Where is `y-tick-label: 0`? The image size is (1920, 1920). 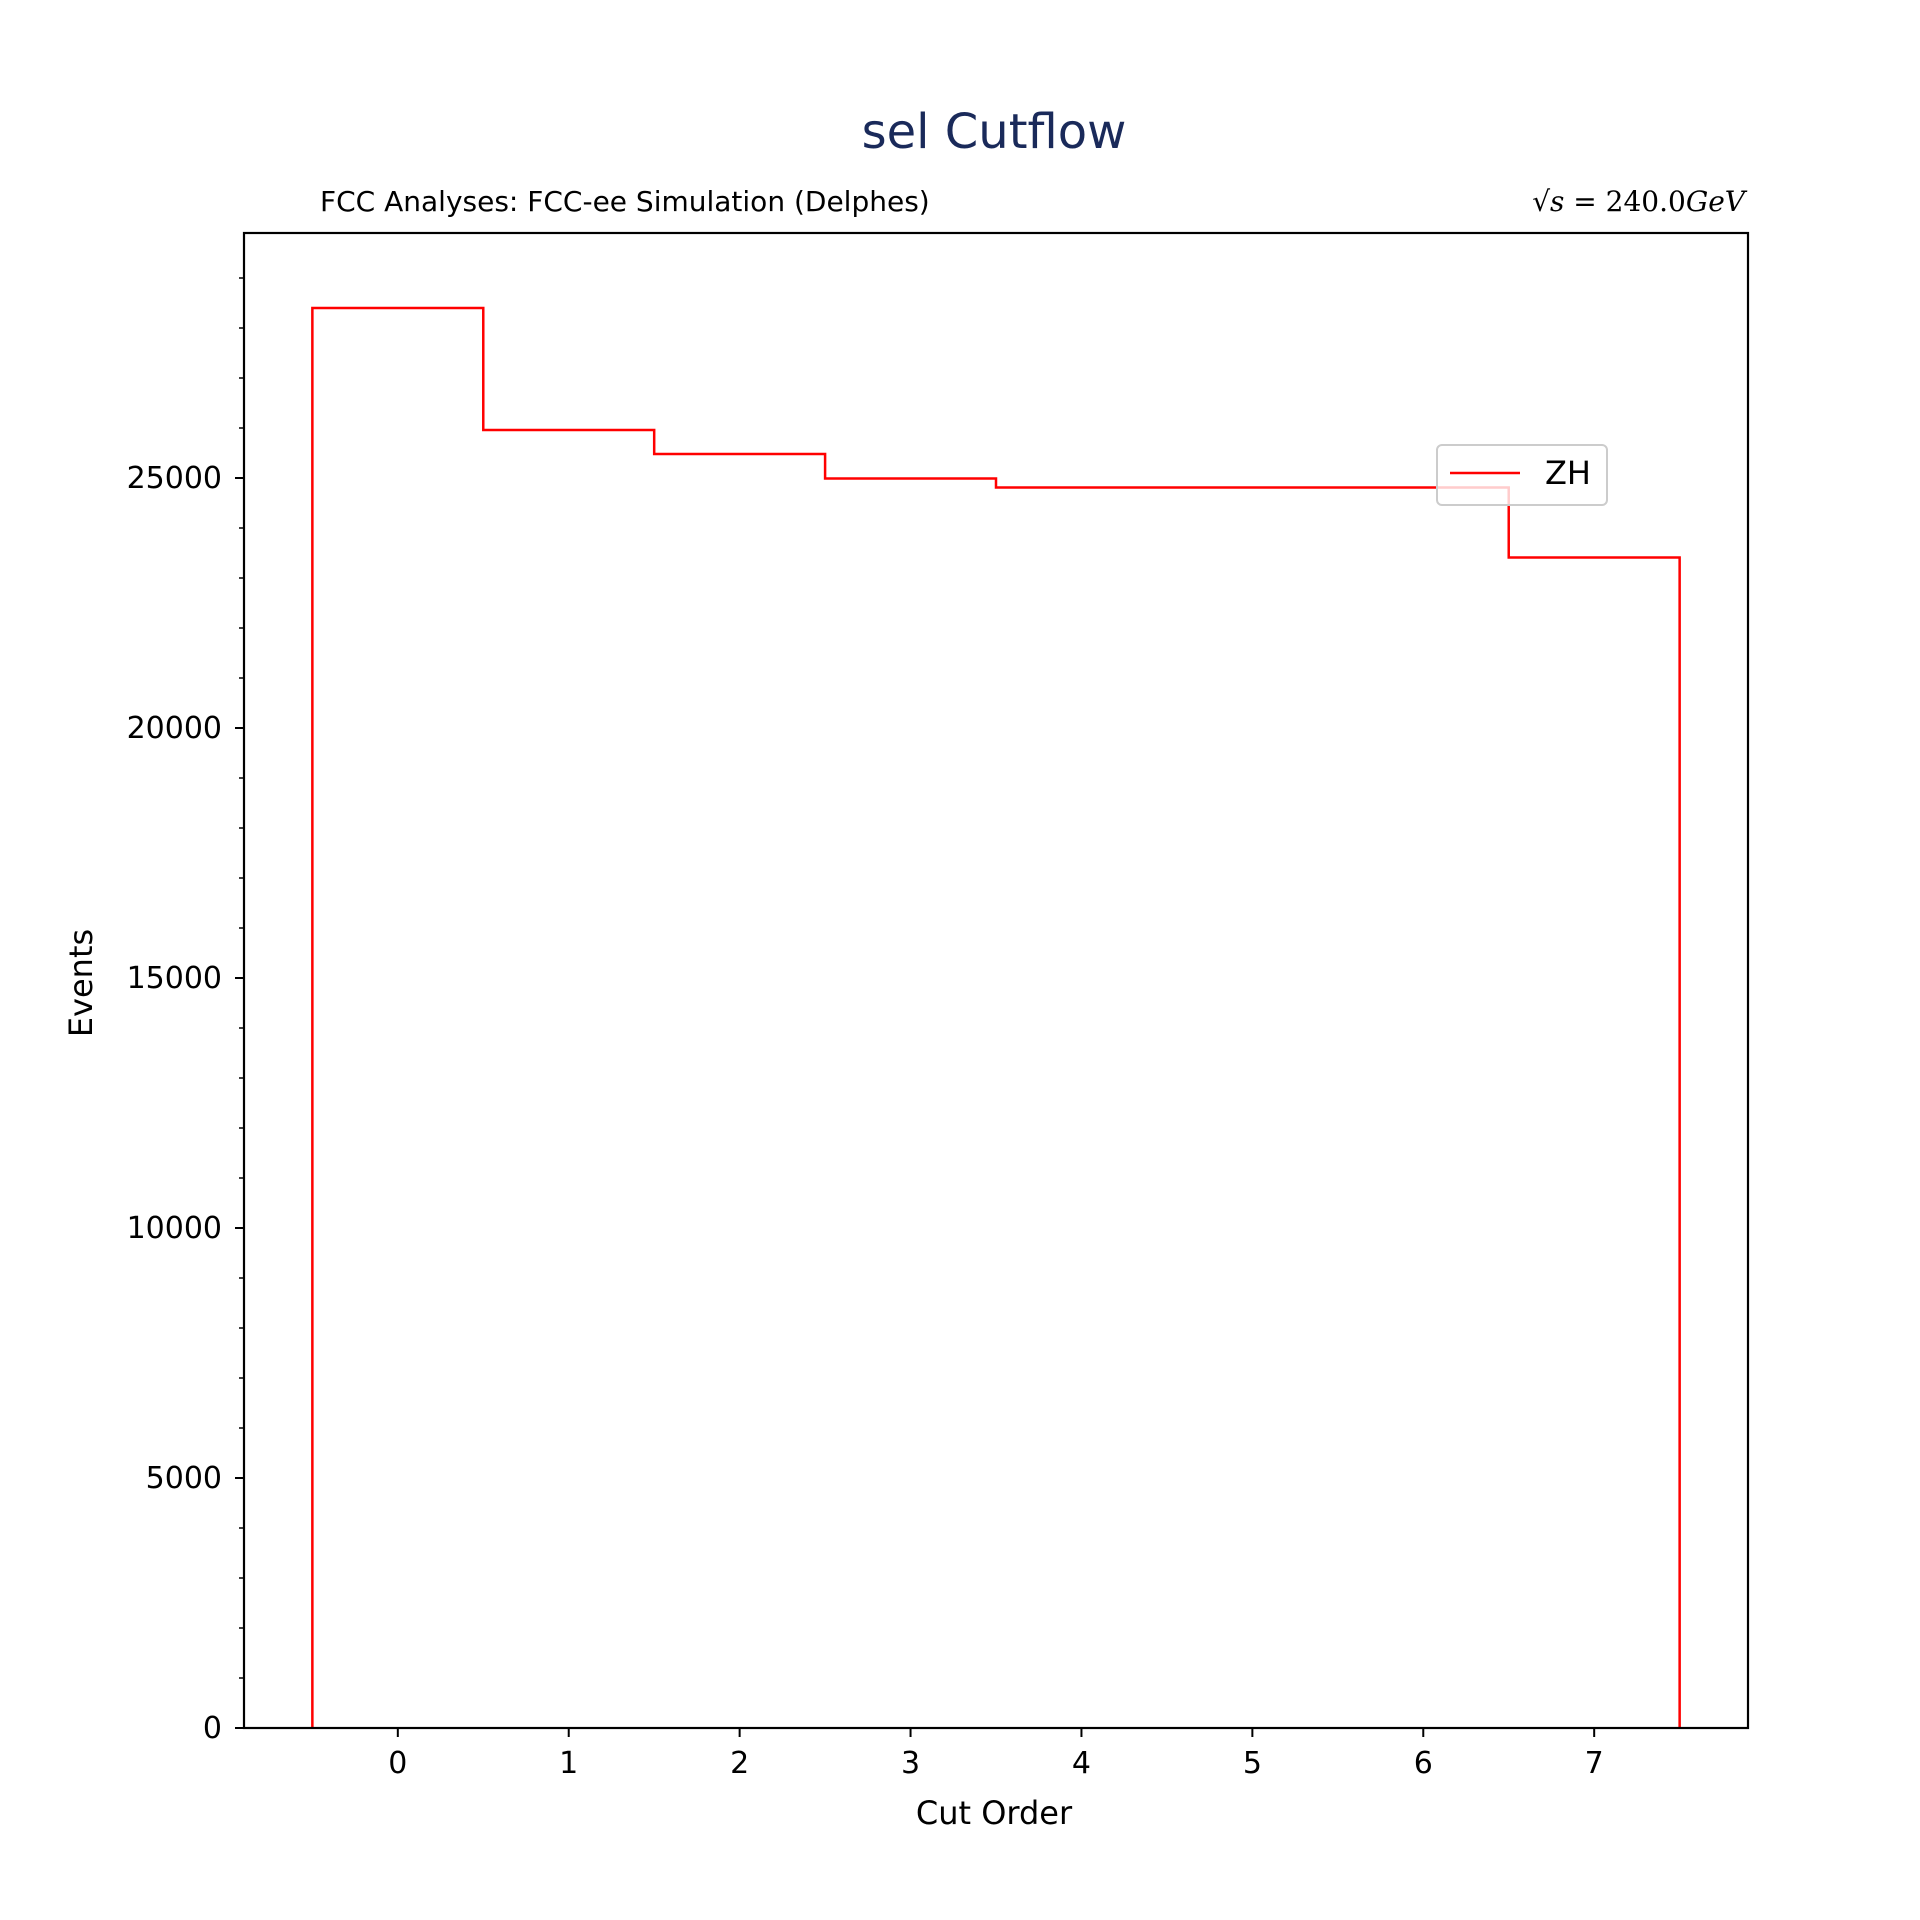 y-tick-label: 0 is located at coordinates (212, 1728).